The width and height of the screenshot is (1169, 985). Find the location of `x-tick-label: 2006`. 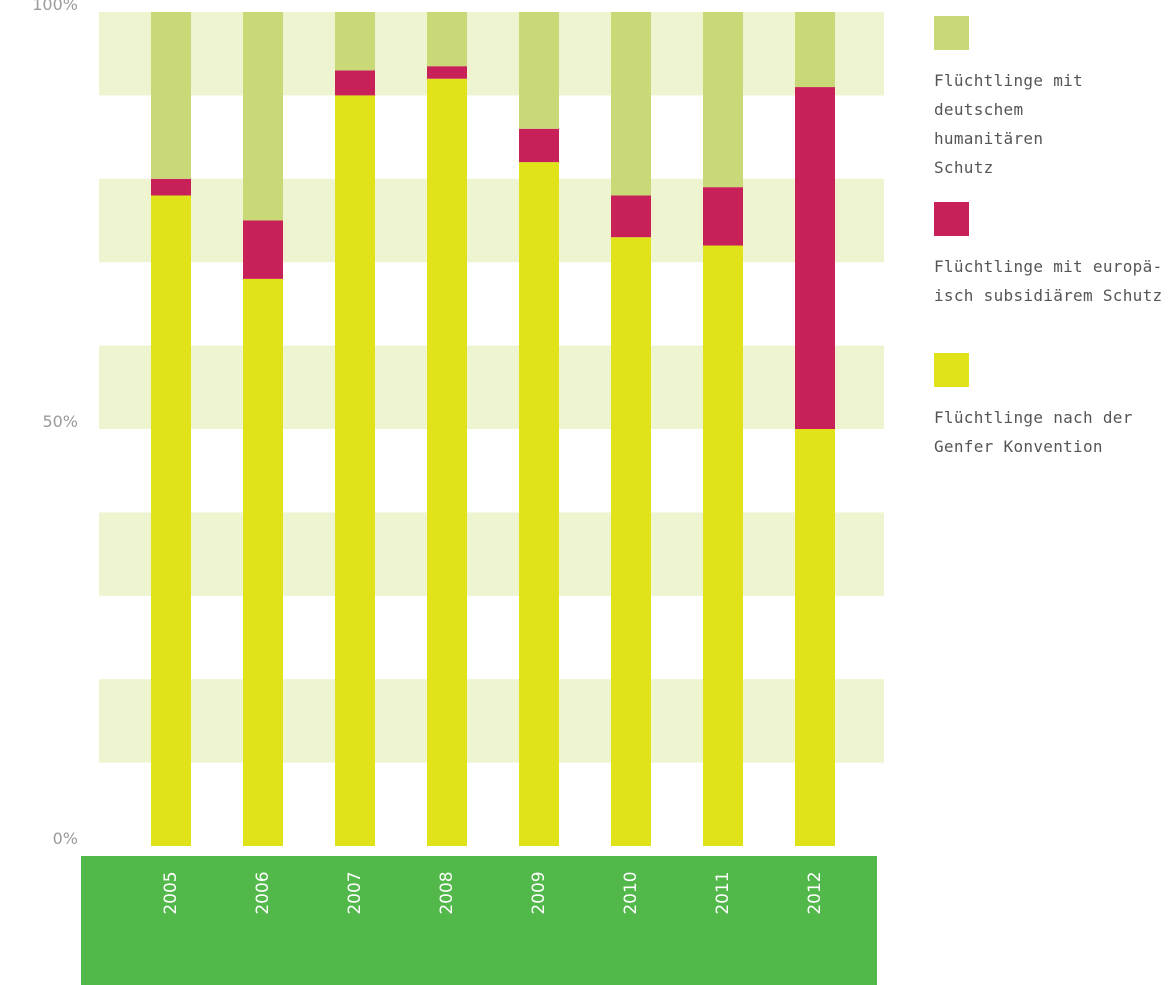

x-tick-label: 2006 is located at coordinates (263, 892).